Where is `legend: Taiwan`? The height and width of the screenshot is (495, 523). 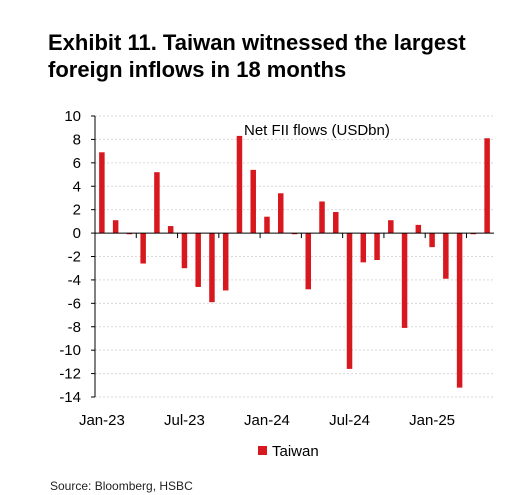
legend: Taiwan is located at coordinates (288, 451).